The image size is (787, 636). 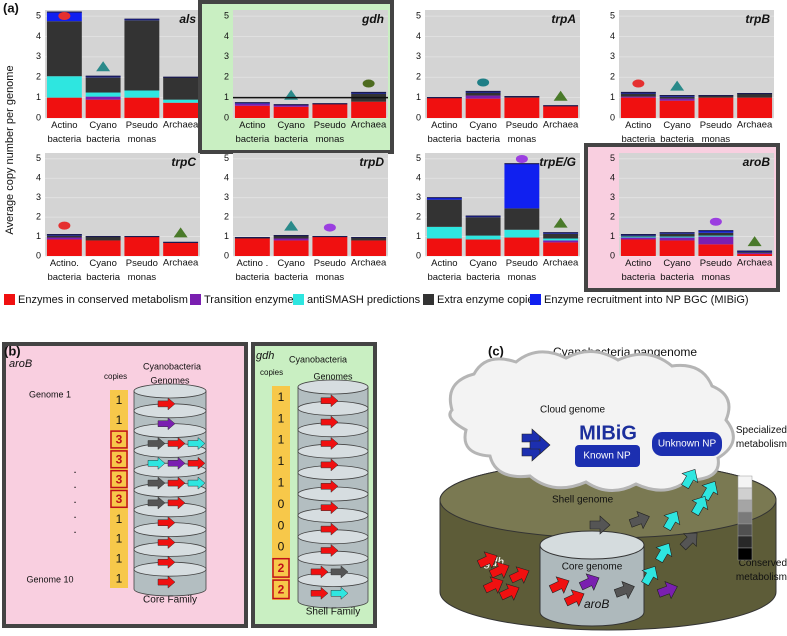 I want to click on chart-title: trpA, so click(x=563, y=19).